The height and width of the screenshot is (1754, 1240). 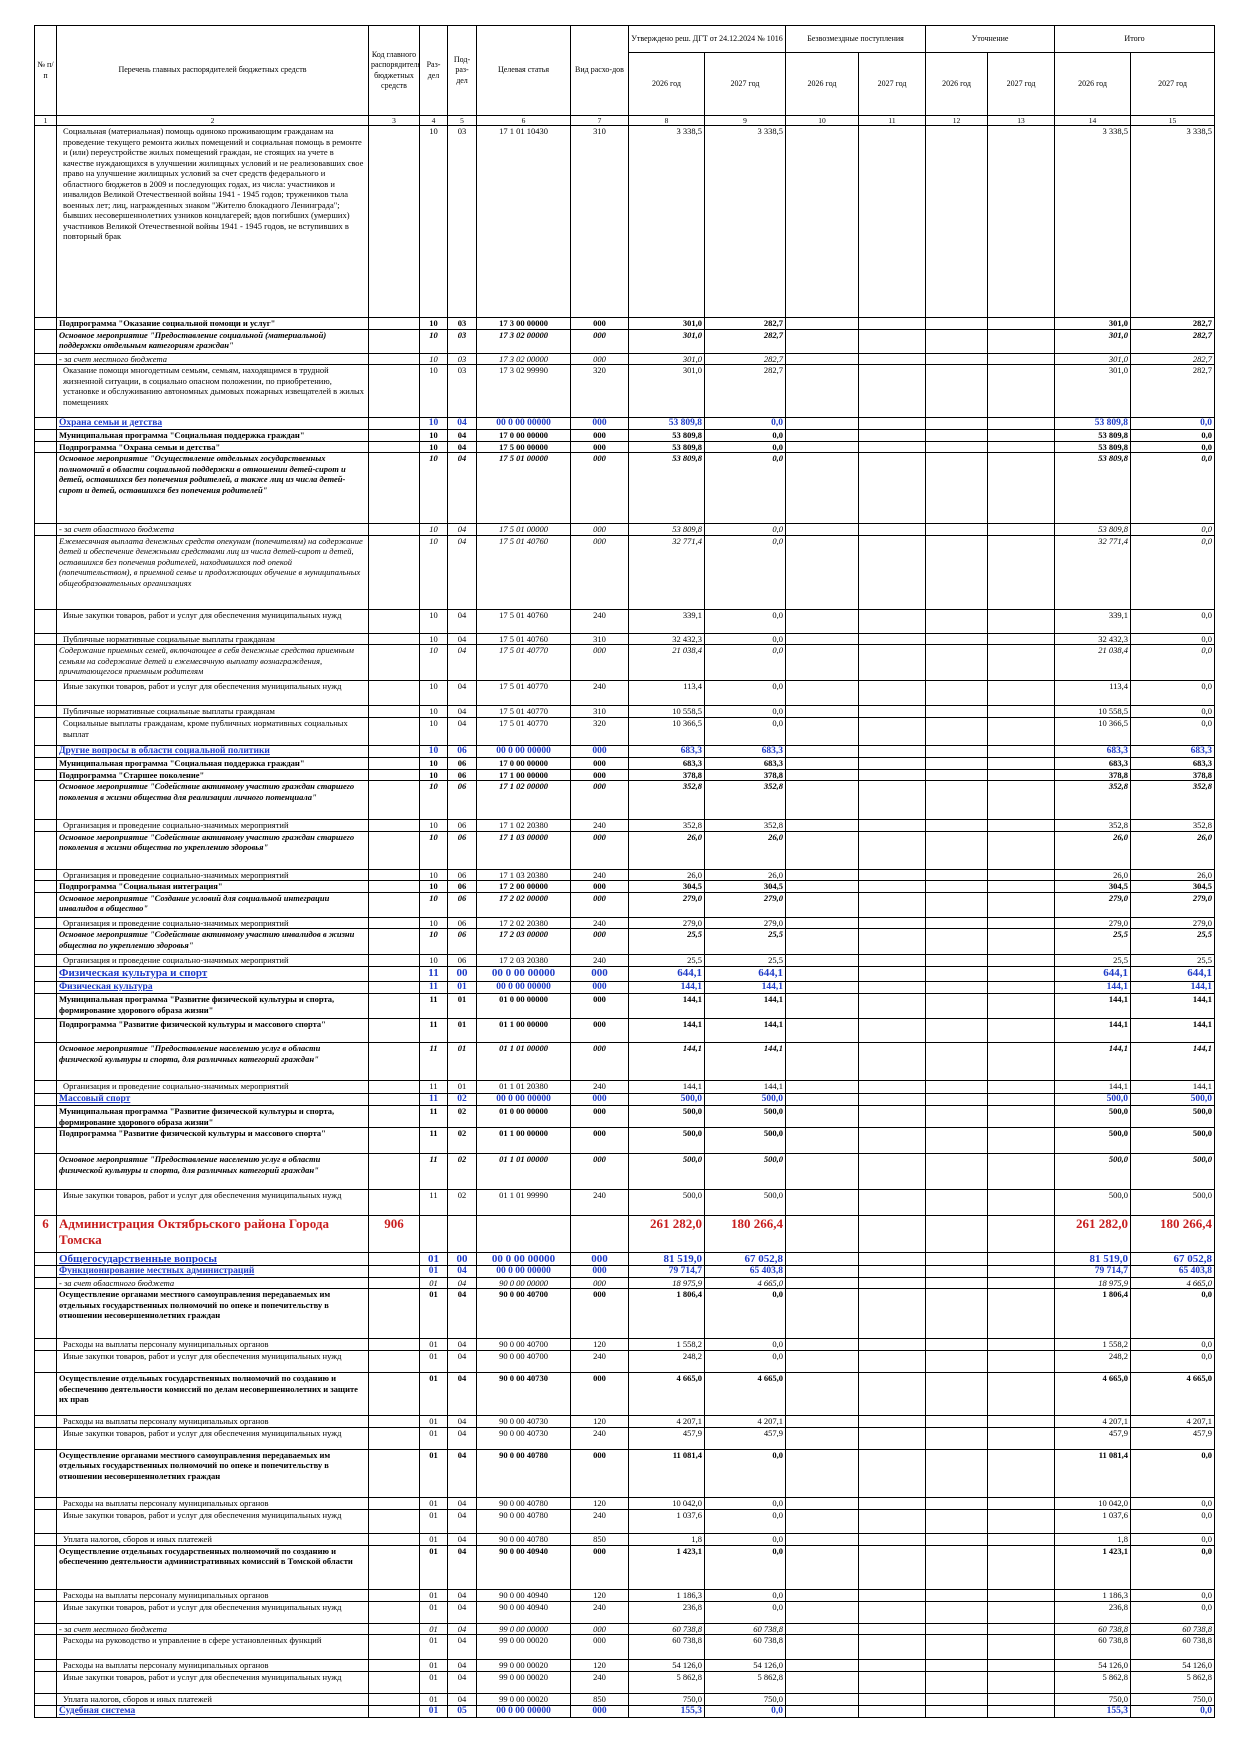 I want to click on cell-y2027: 0,0, so click(x=745, y=1612).